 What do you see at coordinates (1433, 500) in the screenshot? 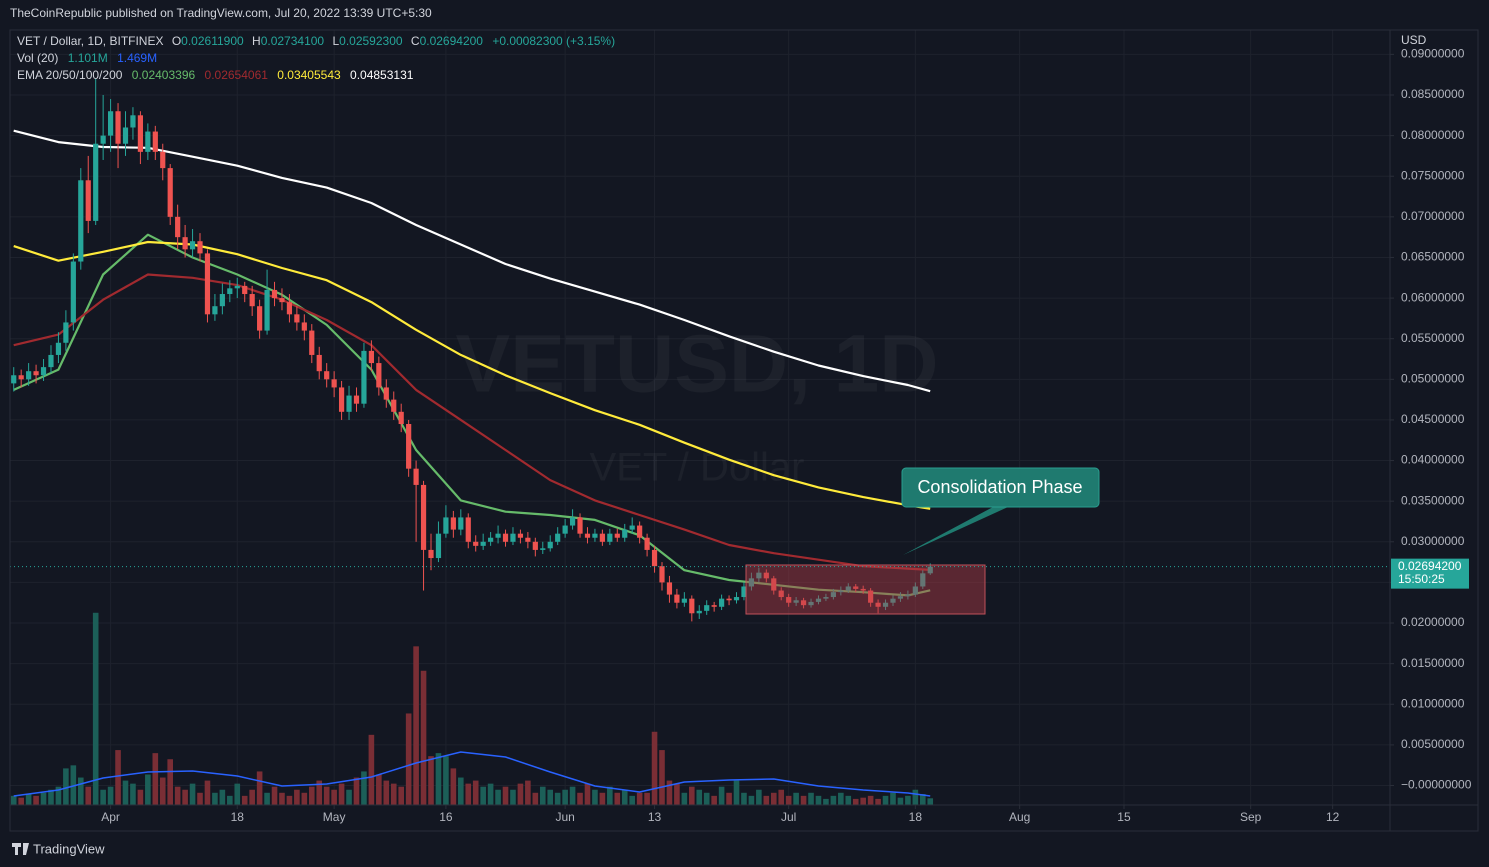
I see `y-tick-label: 0.03500000` at bounding box center [1433, 500].